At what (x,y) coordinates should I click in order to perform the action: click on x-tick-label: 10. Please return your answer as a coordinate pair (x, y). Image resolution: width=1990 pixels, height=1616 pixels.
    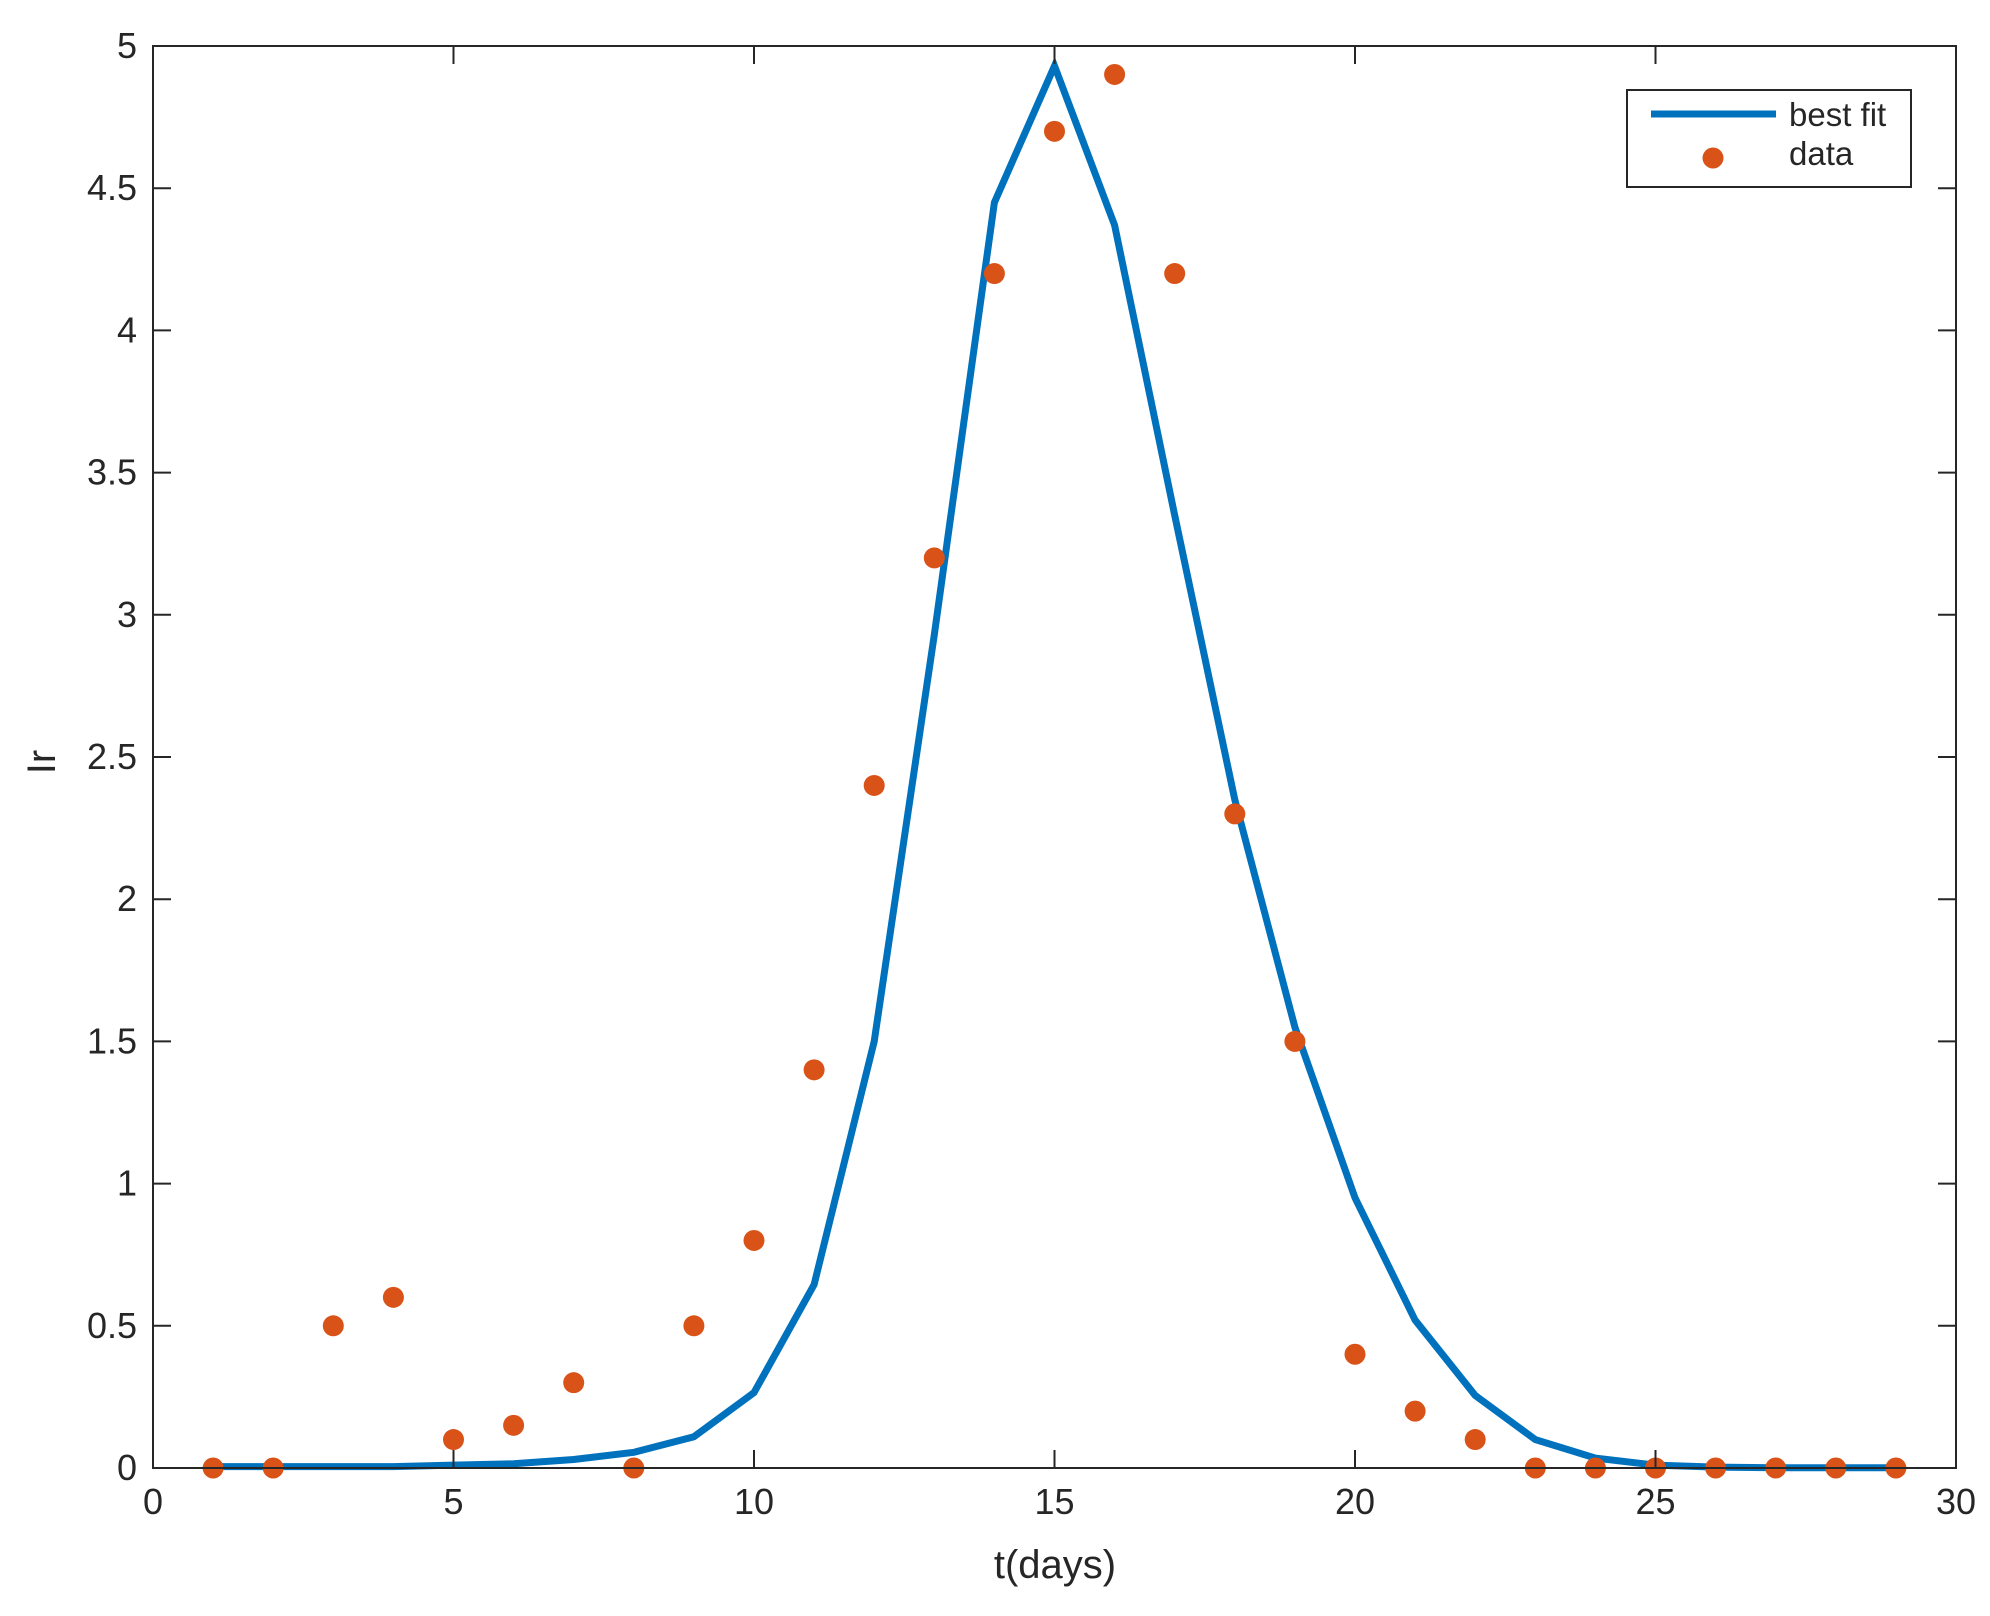
    Looking at the image, I should click on (754, 1501).